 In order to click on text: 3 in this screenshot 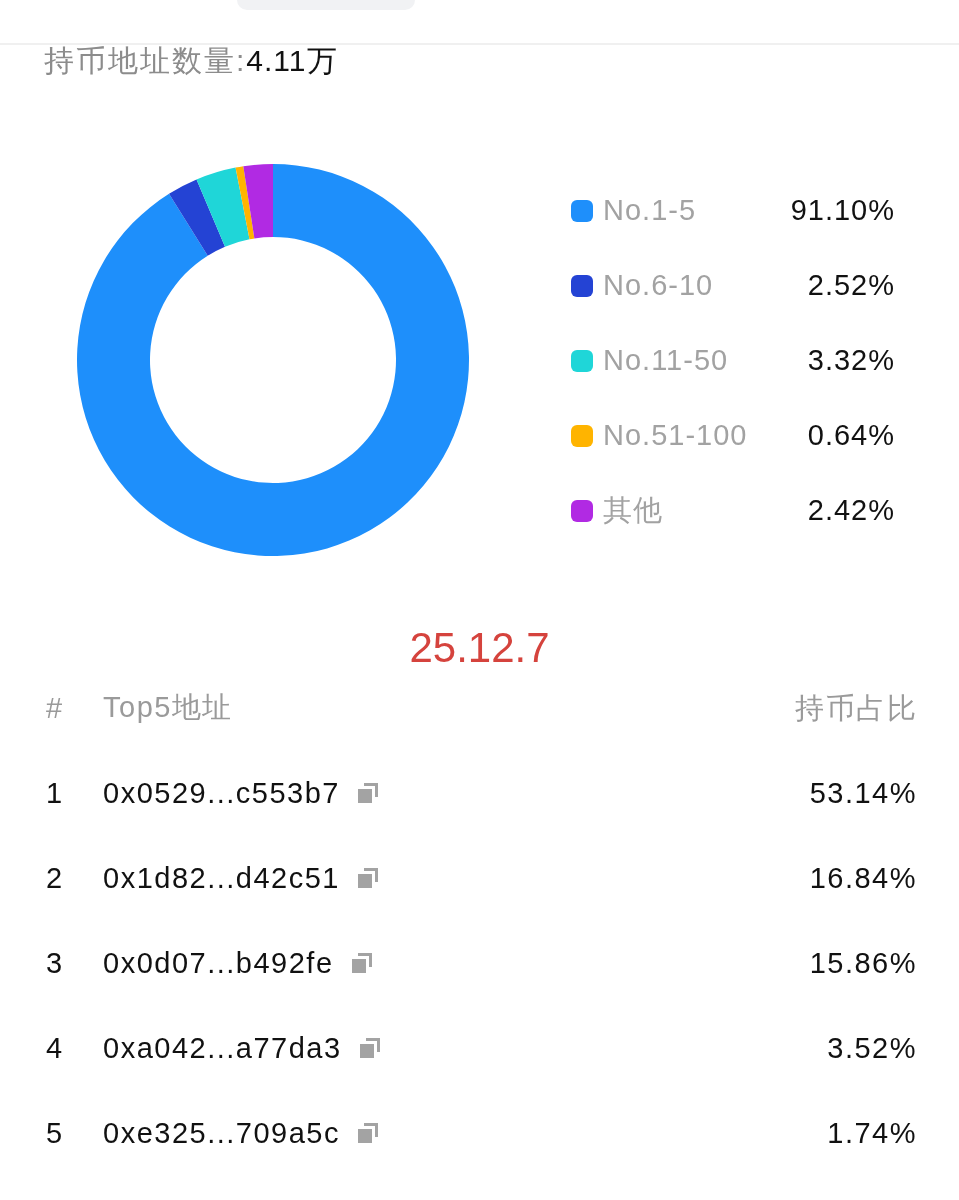, I will do `click(55, 962)`.